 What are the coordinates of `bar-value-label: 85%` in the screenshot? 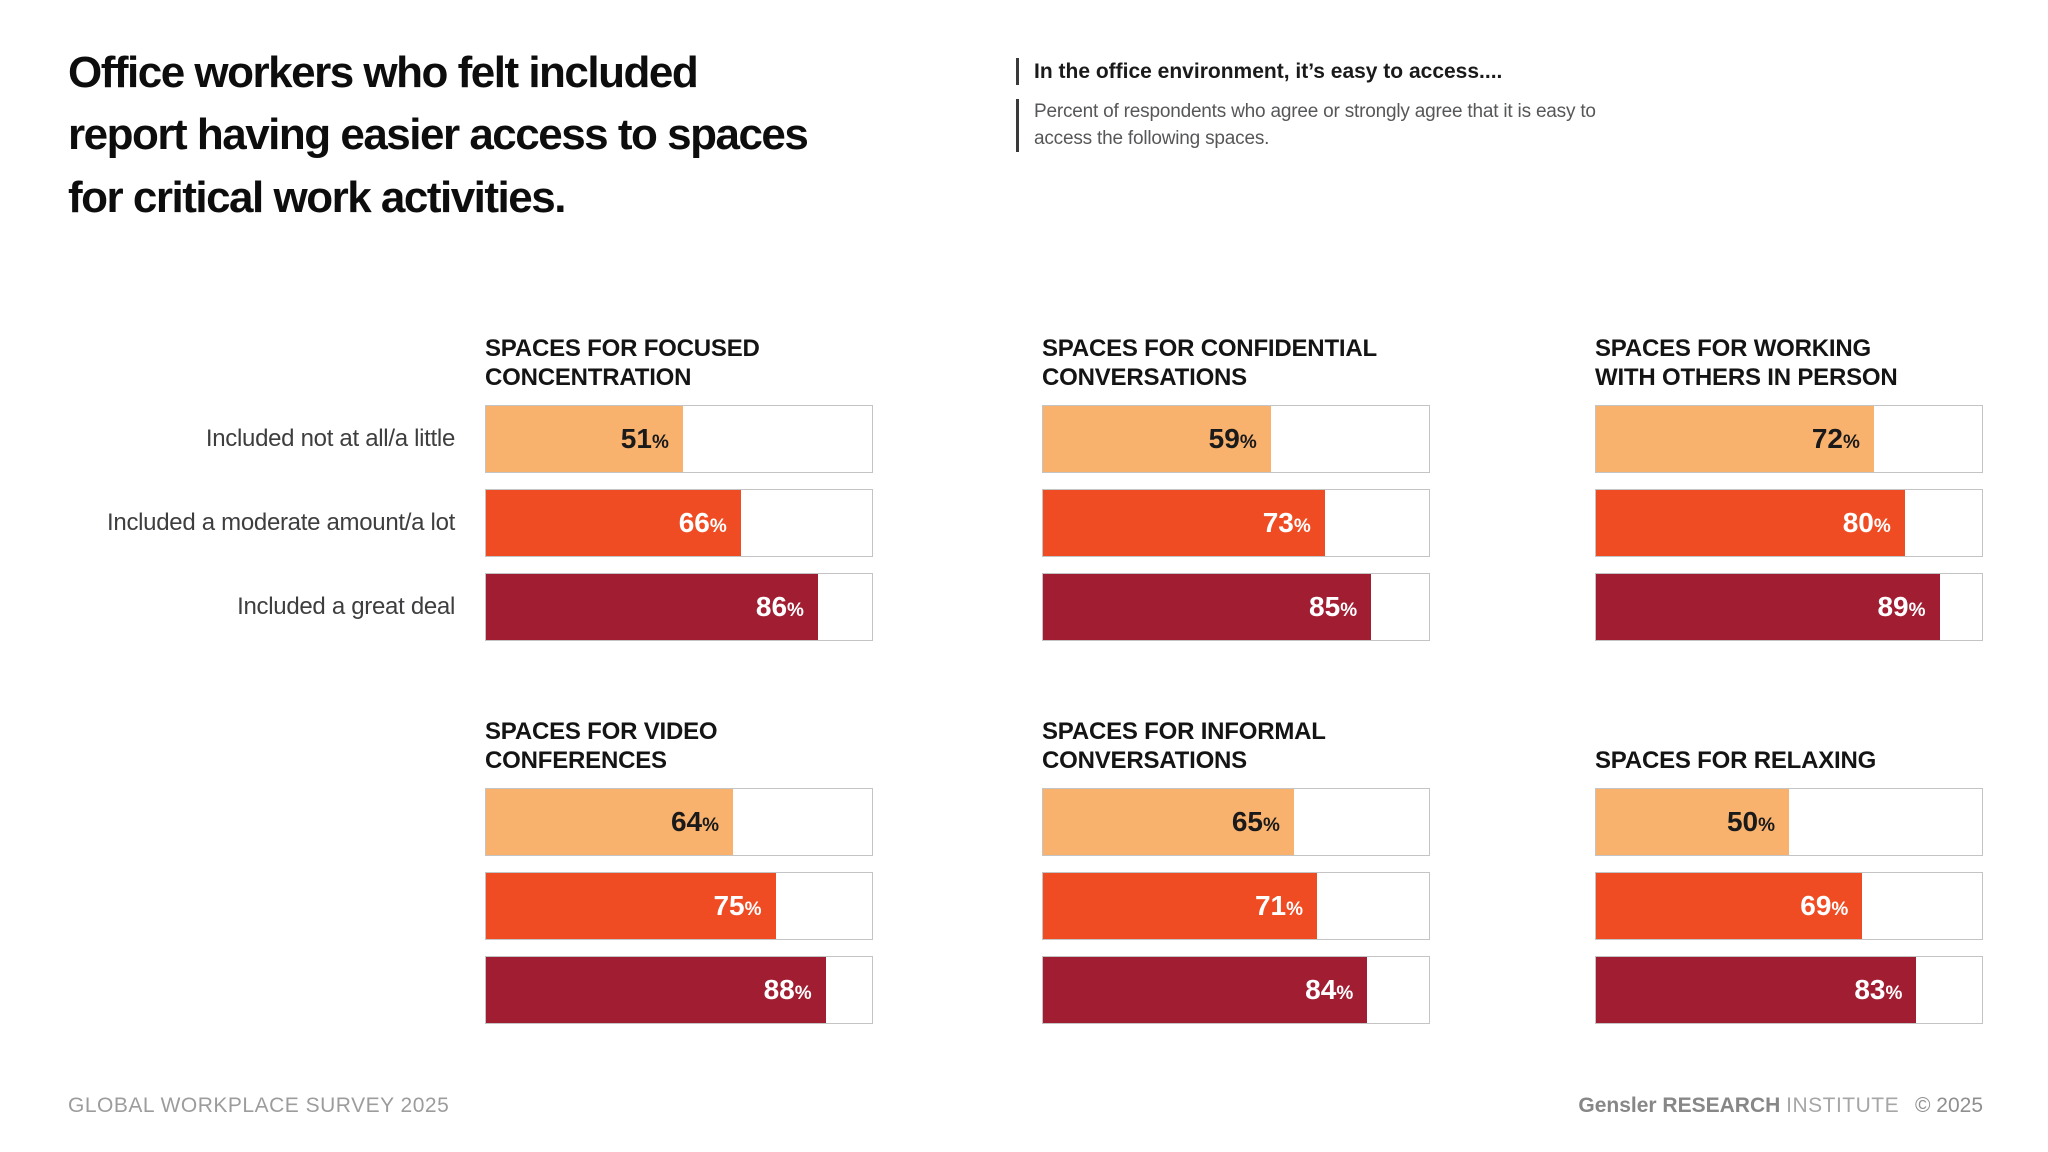 It's located at (1333, 607).